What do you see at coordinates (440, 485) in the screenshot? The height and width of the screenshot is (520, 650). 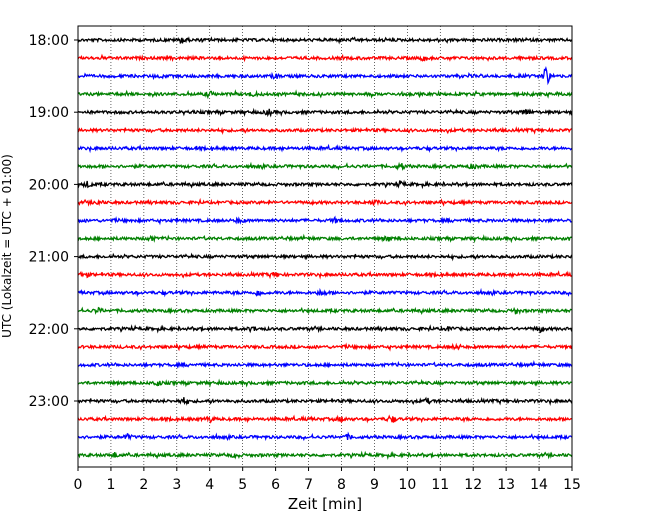 I see `x-tick-label: 11` at bounding box center [440, 485].